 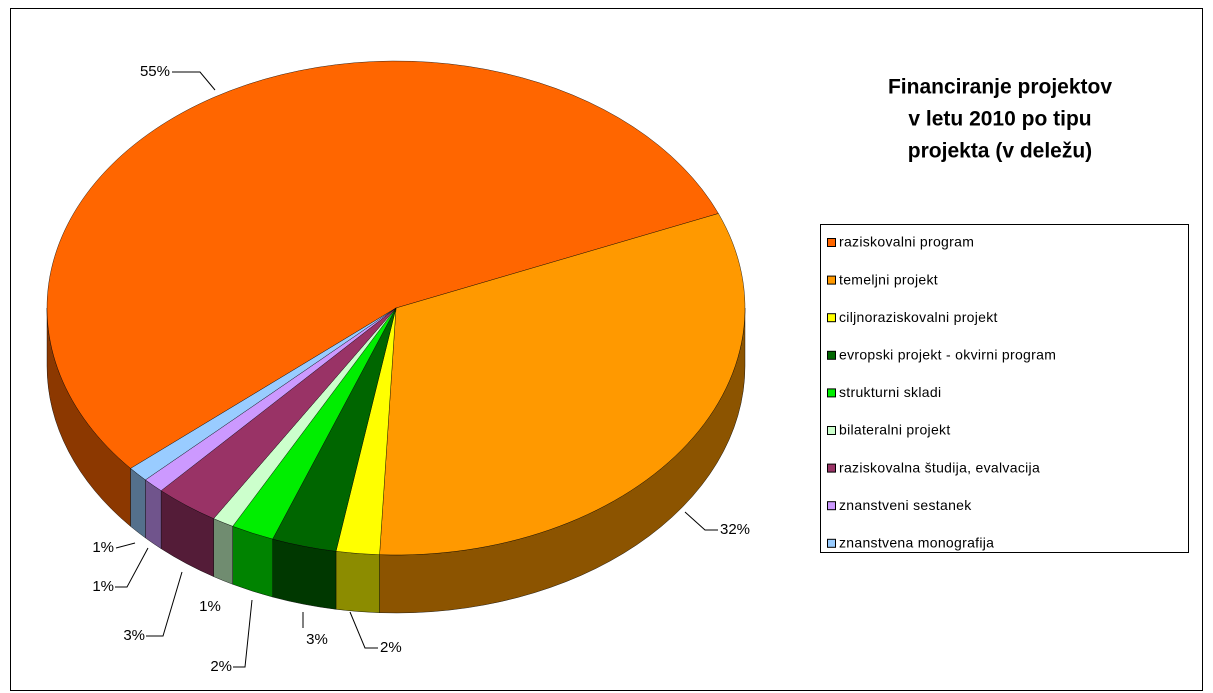 I want to click on chart-title: Financiranje projektov, so click(x=1000, y=87).